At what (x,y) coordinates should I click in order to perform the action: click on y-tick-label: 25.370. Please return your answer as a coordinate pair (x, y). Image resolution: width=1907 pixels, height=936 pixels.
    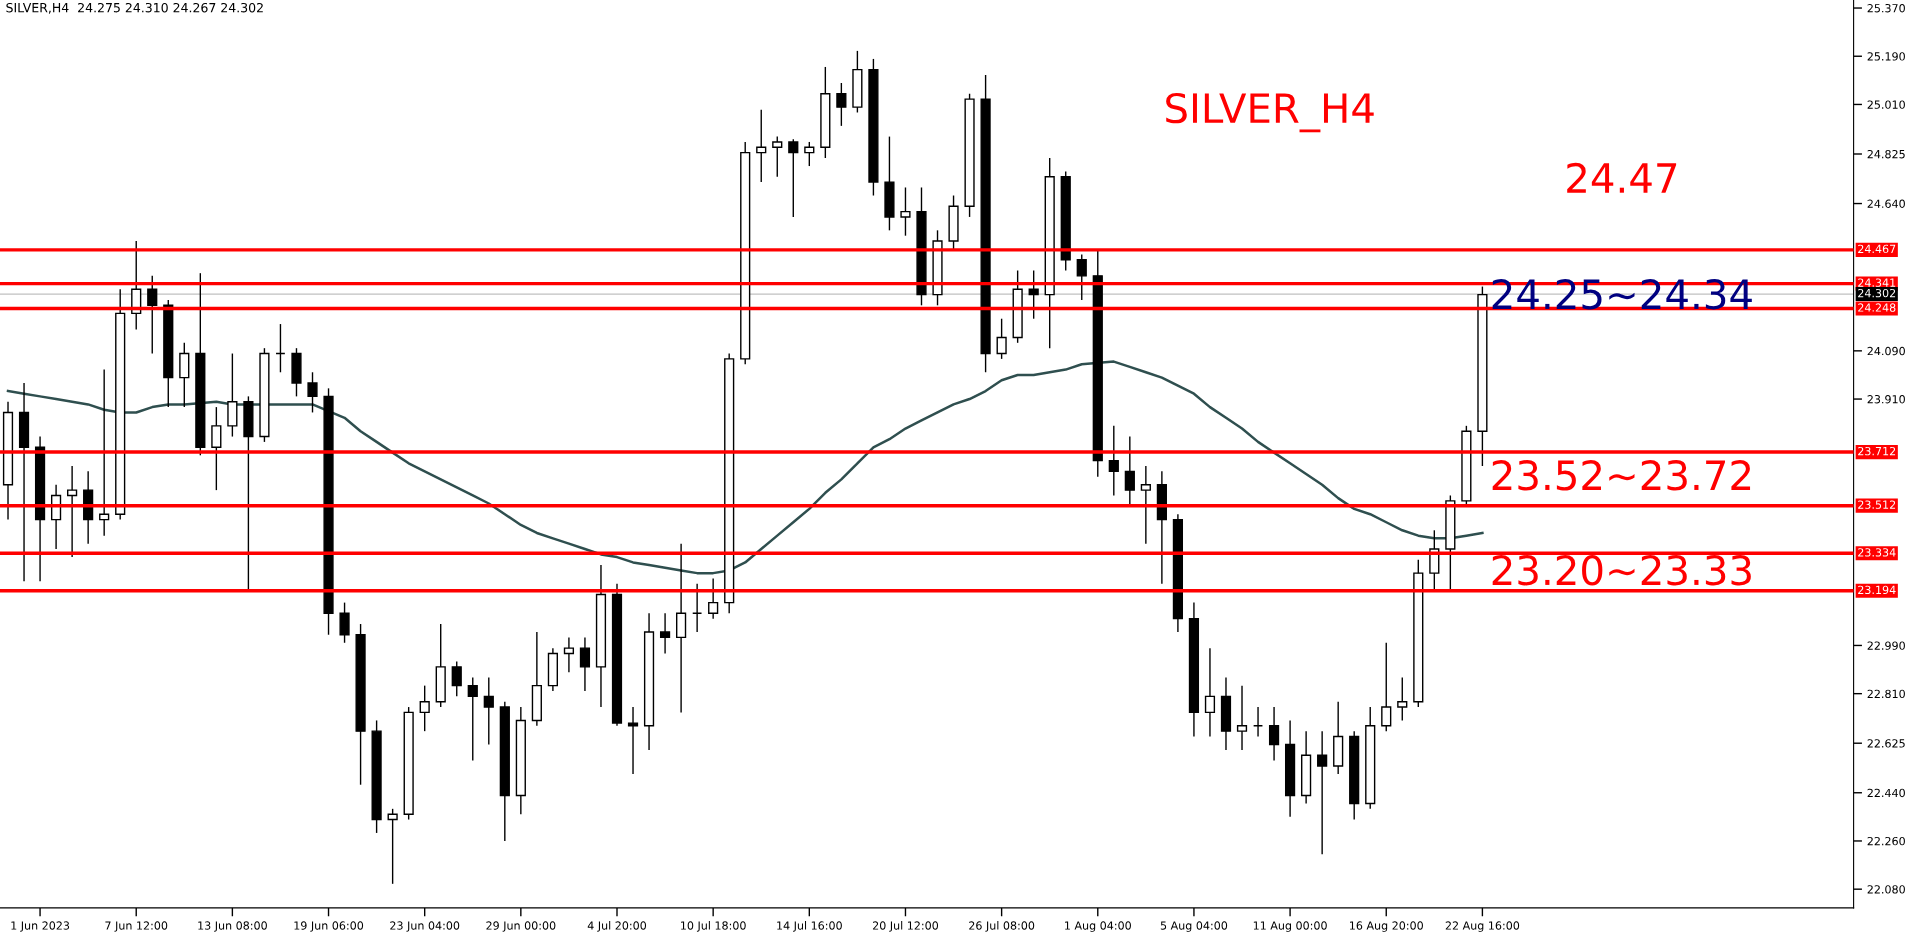
    Looking at the image, I should click on (1886, 8).